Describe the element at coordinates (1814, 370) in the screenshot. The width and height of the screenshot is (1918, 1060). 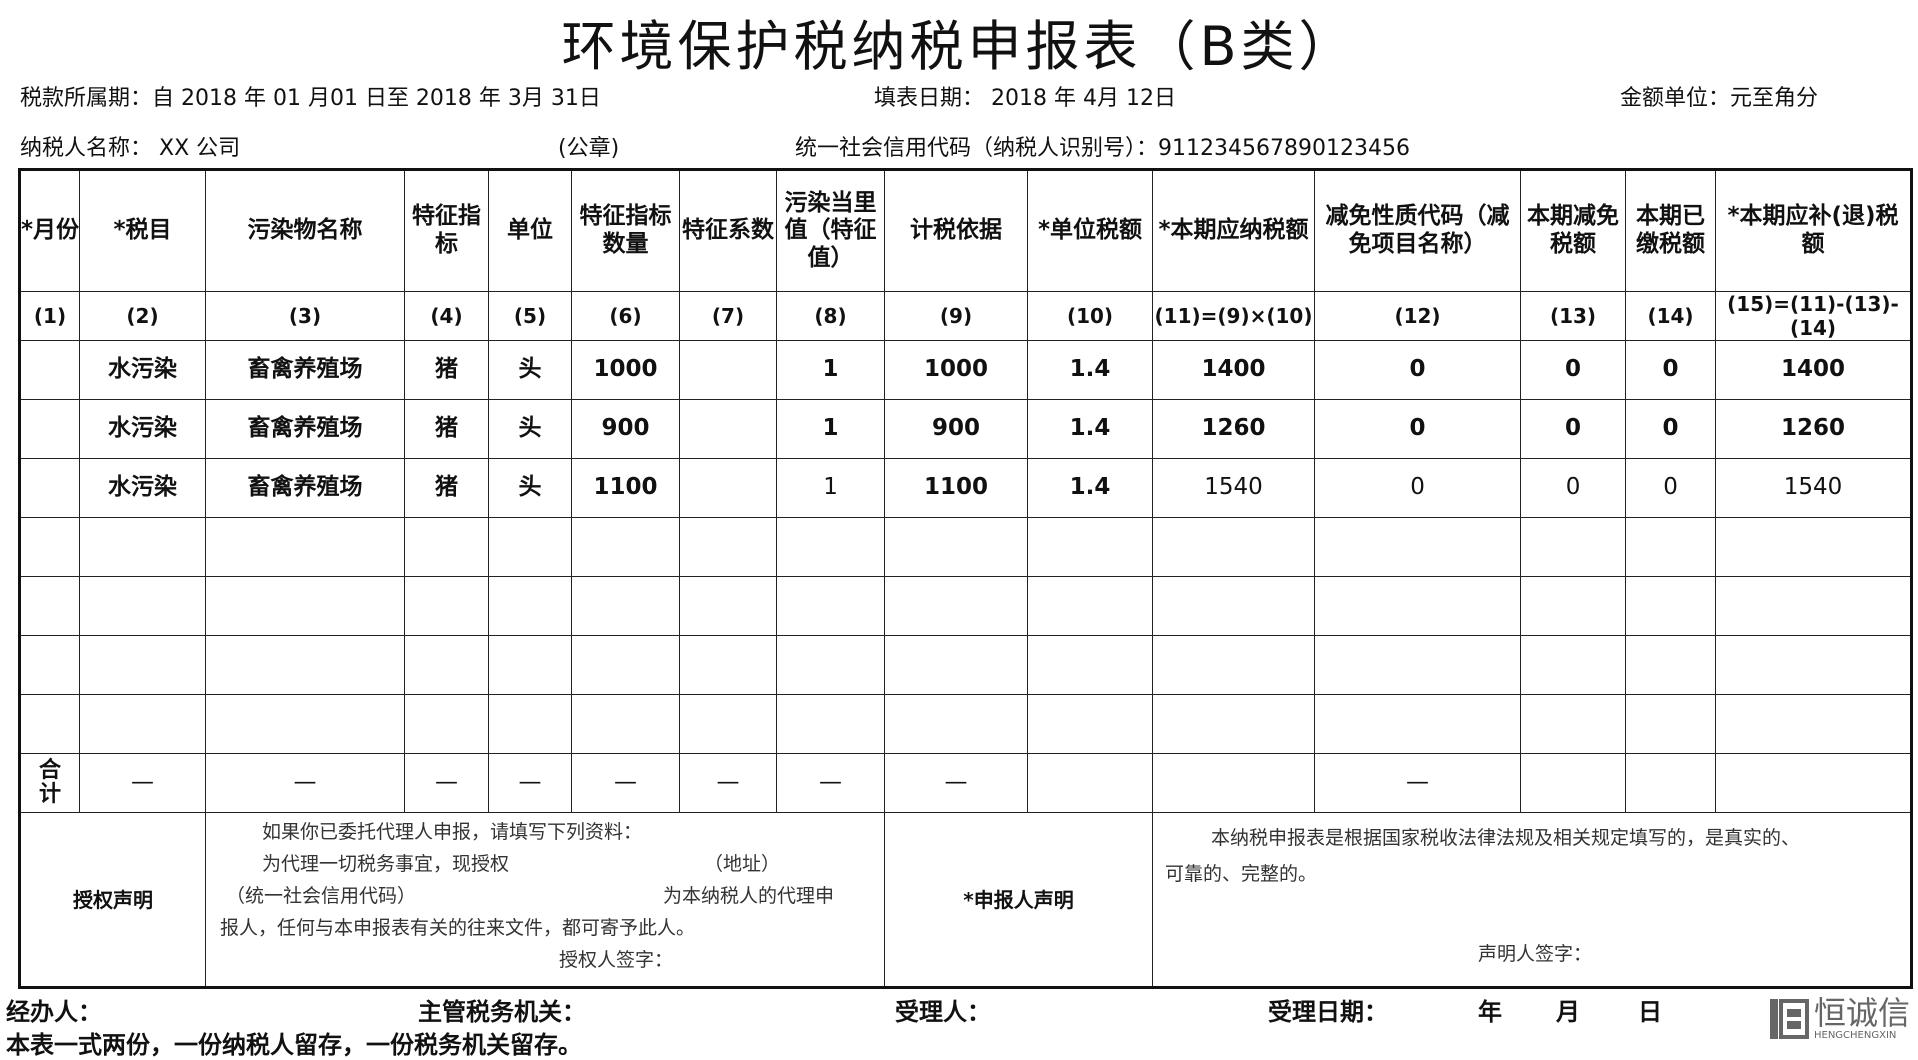
I see `table-cell: 1400` at that location.